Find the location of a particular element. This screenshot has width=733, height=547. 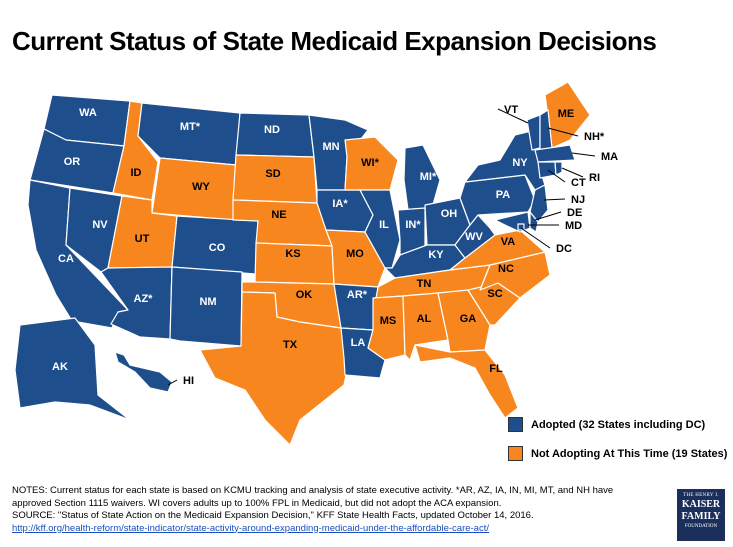

state-label-ne: NE is located at coordinates (278, 215).